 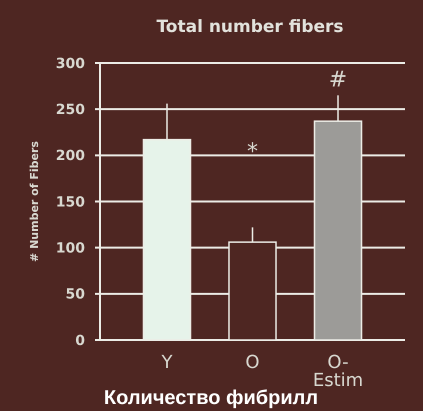 I want to click on y-tick-label: 0, so click(x=80, y=340).